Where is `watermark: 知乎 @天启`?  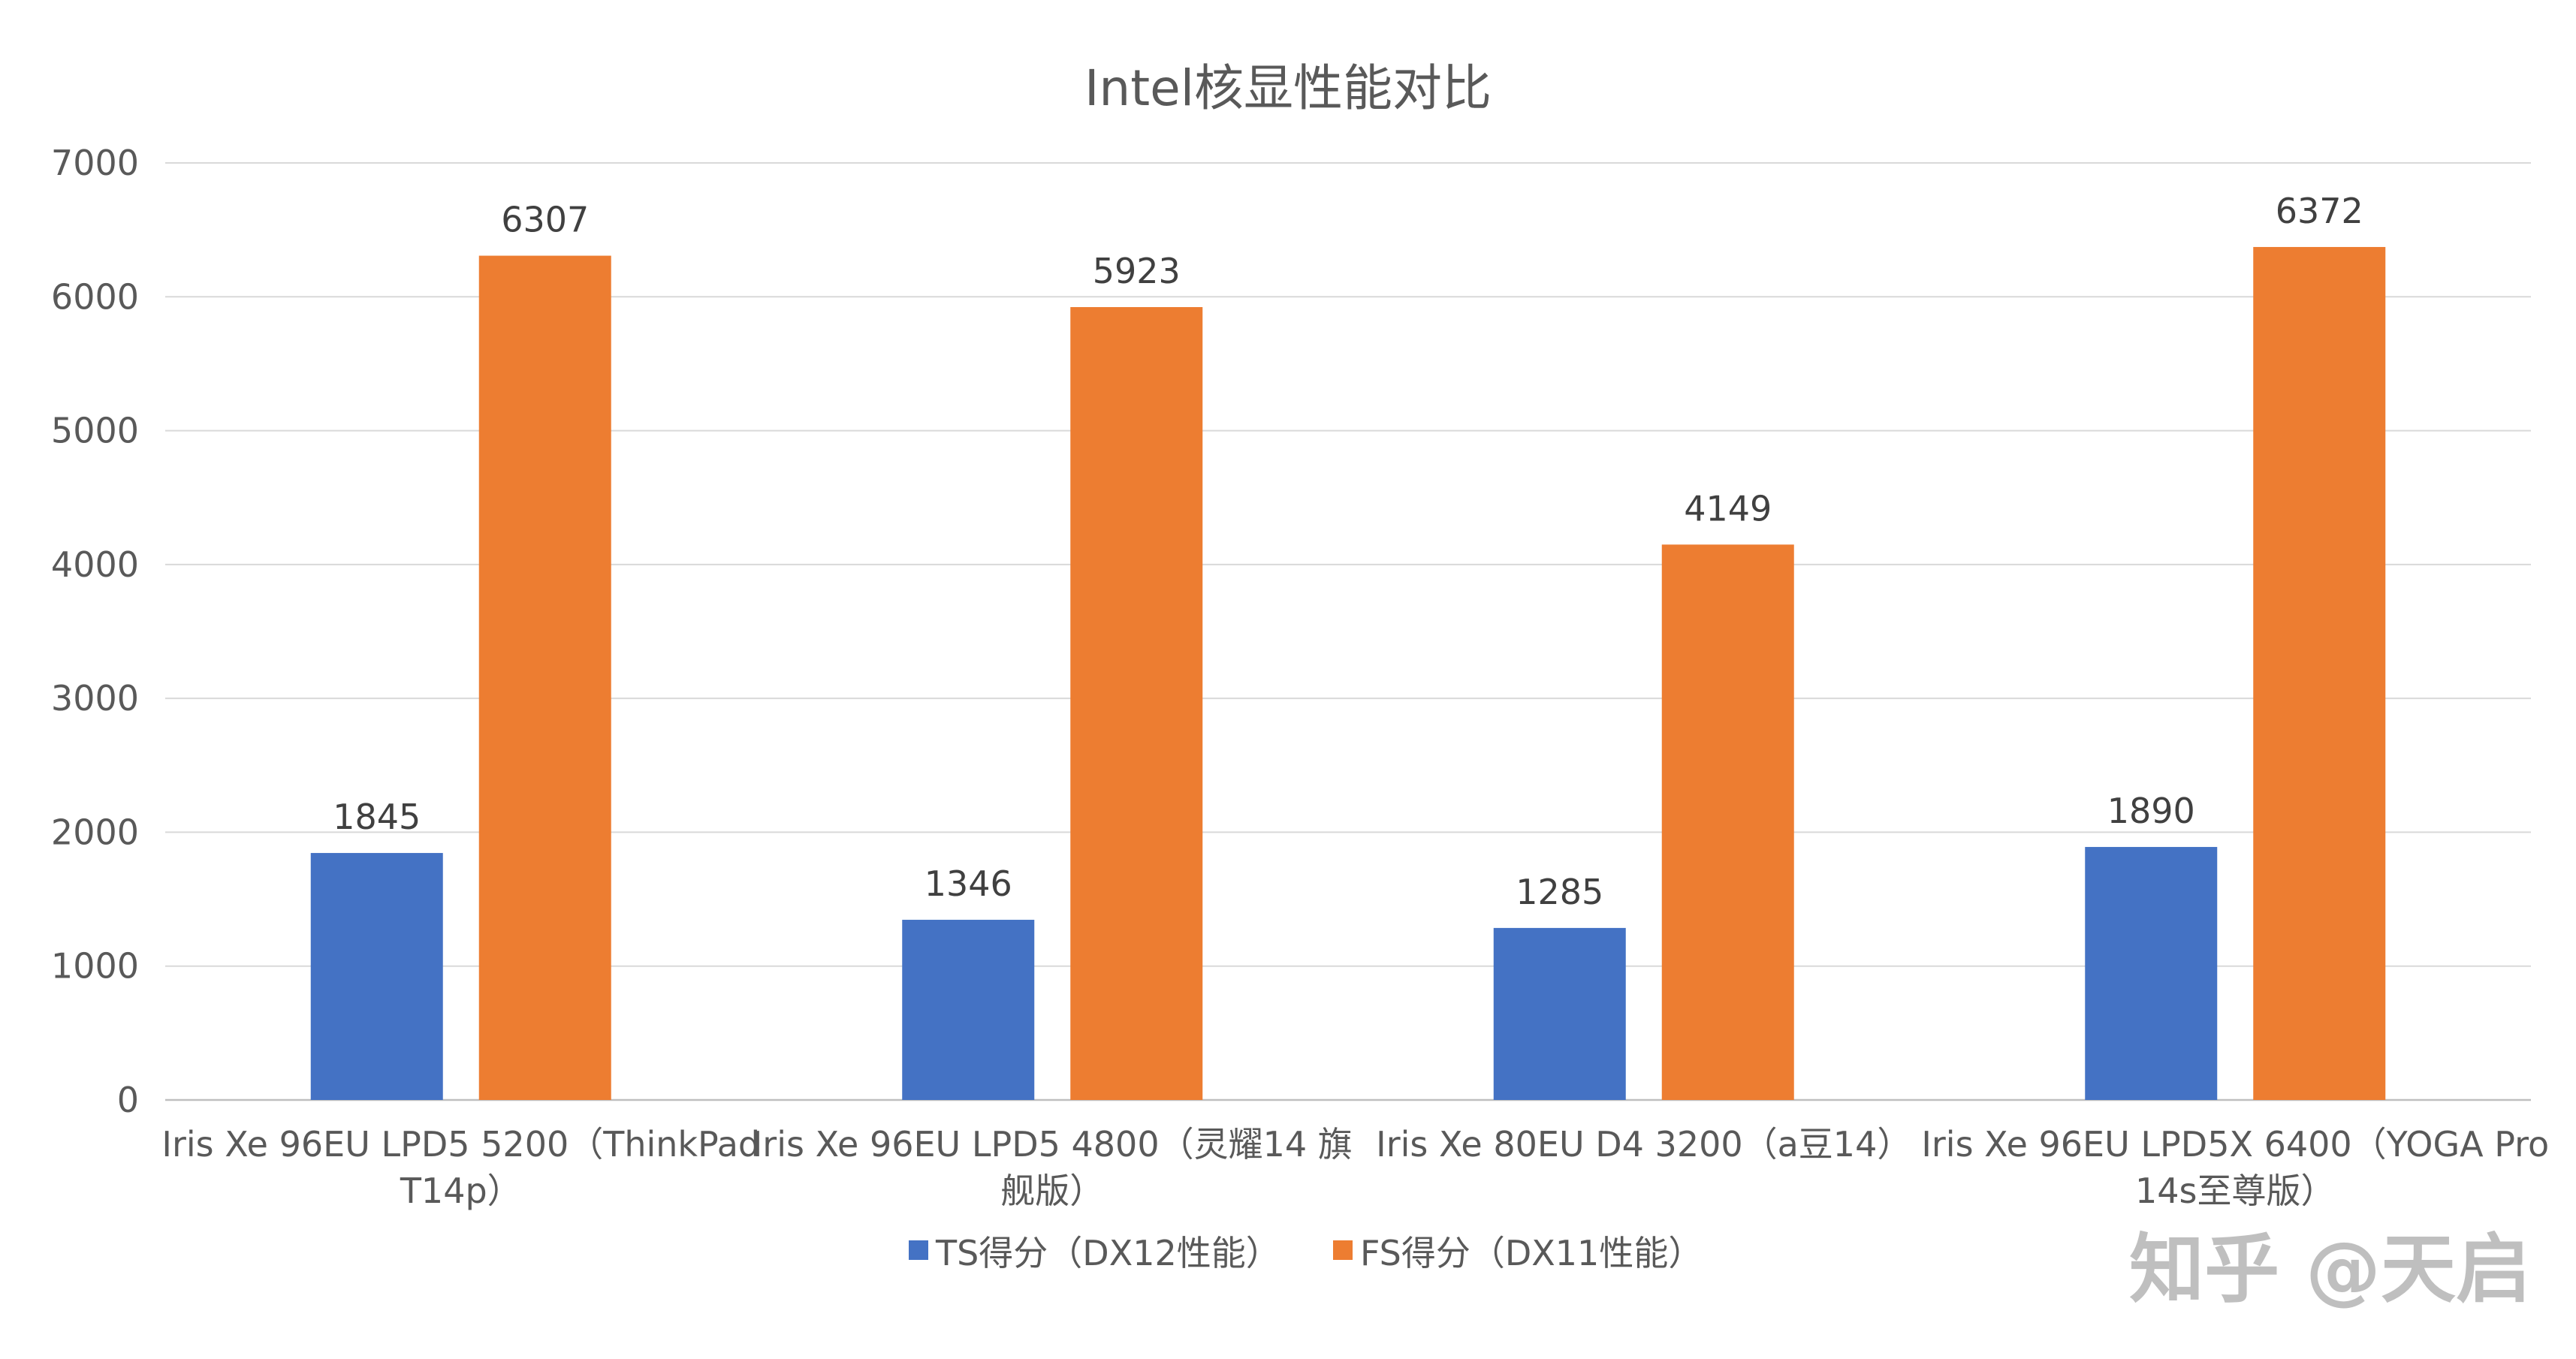
watermark: 知乎 @天启 is located at coordinates (2330, 1269).